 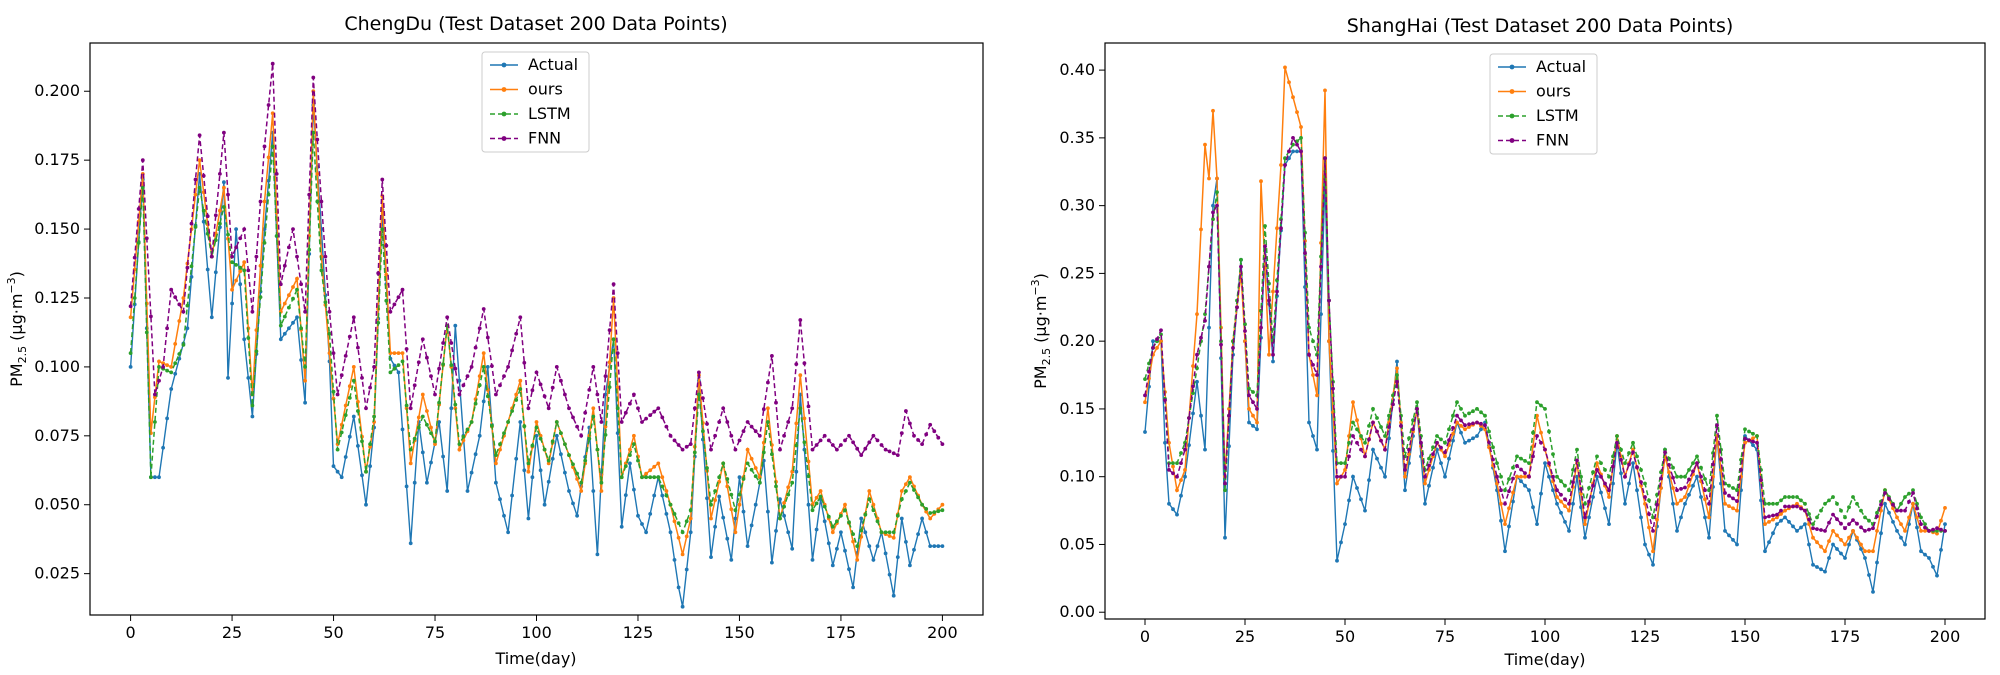 What do you see at coordinates (1561, 66) in the screenshot?
I see `legend-label: Actual` at bounding box center [1561, 66].